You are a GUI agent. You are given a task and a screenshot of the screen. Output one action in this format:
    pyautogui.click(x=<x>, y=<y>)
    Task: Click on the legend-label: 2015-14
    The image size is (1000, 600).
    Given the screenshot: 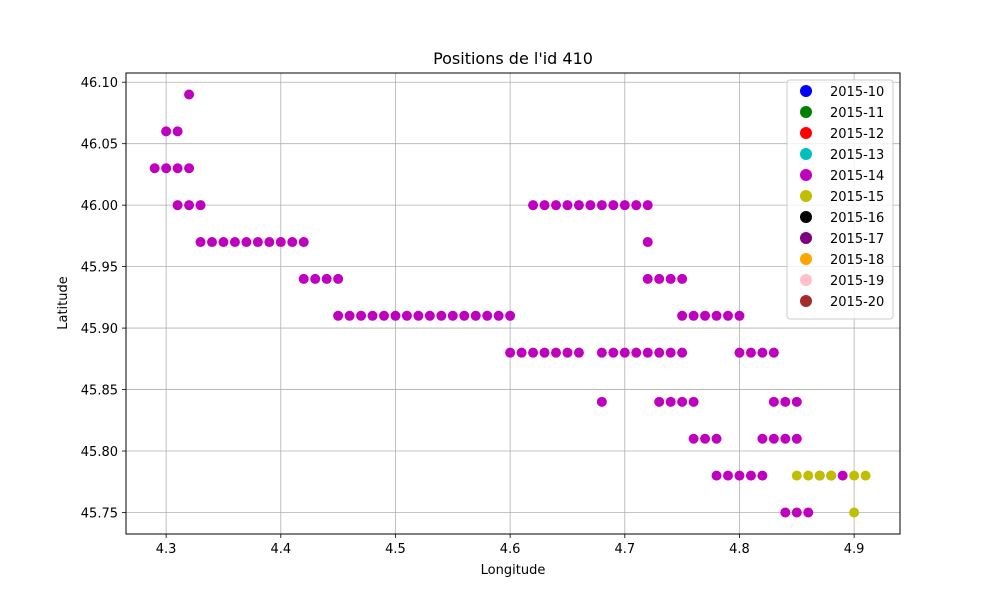 What is the action you would take?
    pyautogui.click(x=857, y=176)
    